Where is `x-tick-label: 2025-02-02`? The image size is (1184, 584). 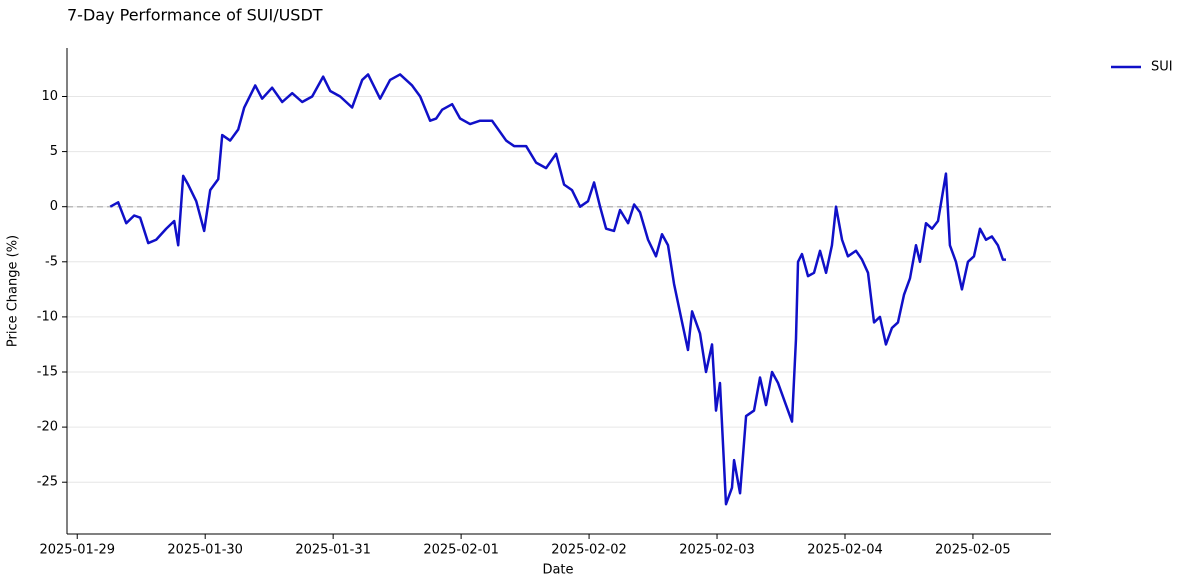
x-tick-label: 2025-02-02 is located at coordinates (589, 550).